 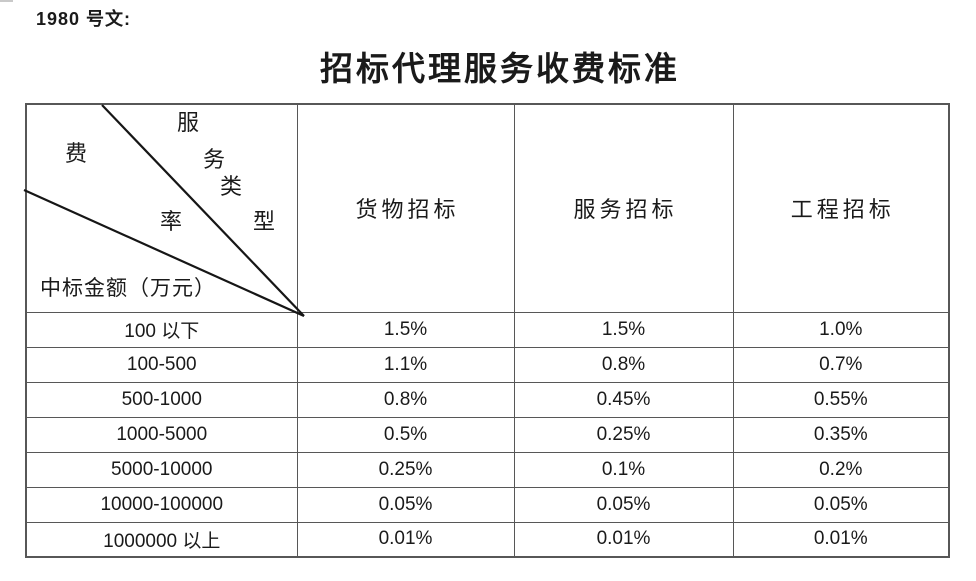 I want to click on corner-axis-char: 费, so click(x=76, y=153).